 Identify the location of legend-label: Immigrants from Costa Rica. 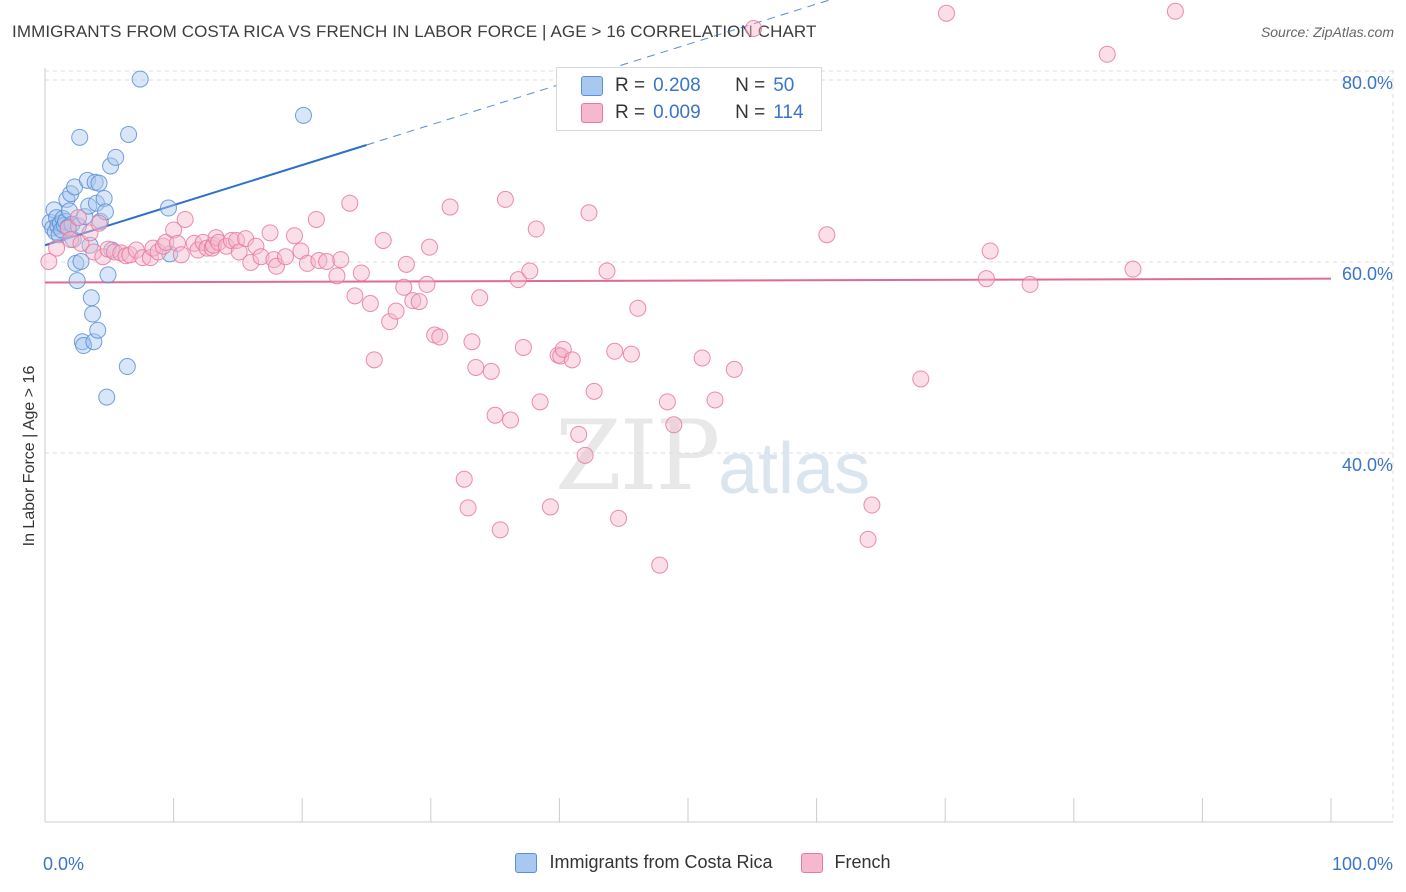
(661, 862).